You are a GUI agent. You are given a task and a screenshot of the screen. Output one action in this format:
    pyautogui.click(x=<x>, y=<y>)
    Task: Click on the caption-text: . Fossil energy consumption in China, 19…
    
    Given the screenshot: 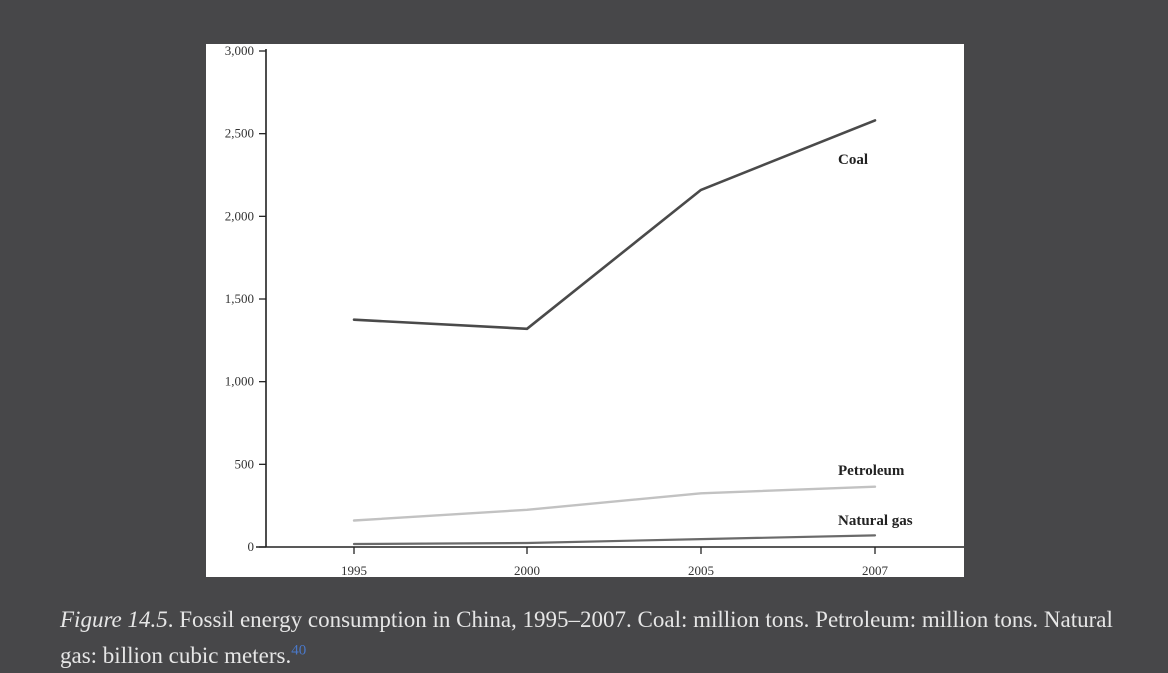 What is the action you would take?
    pyautogui.click(x=586, y=637)
    